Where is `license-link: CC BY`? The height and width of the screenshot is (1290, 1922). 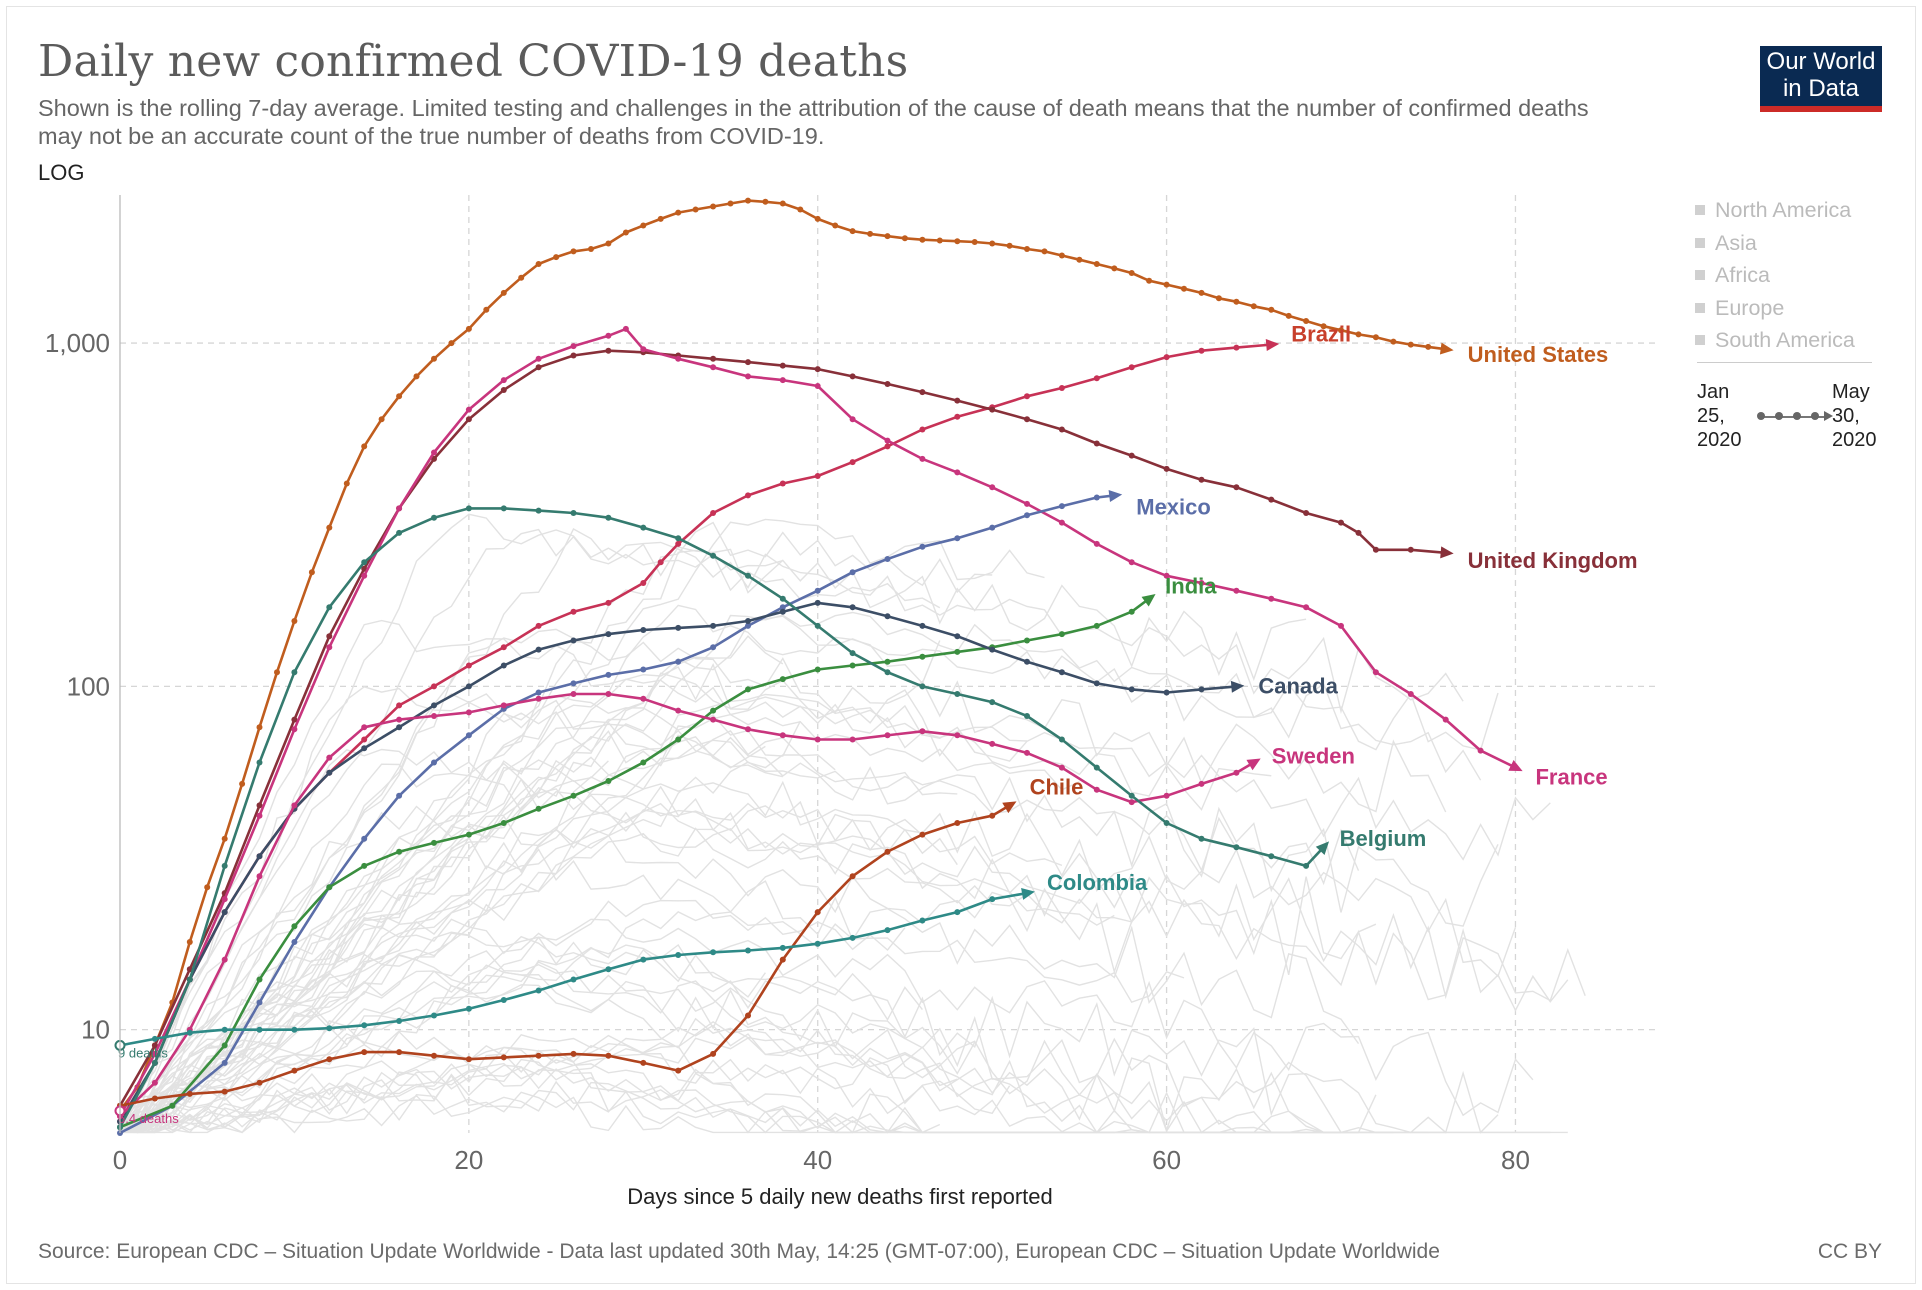 license-link: CC BY is located at coordinates (1849, 1251).